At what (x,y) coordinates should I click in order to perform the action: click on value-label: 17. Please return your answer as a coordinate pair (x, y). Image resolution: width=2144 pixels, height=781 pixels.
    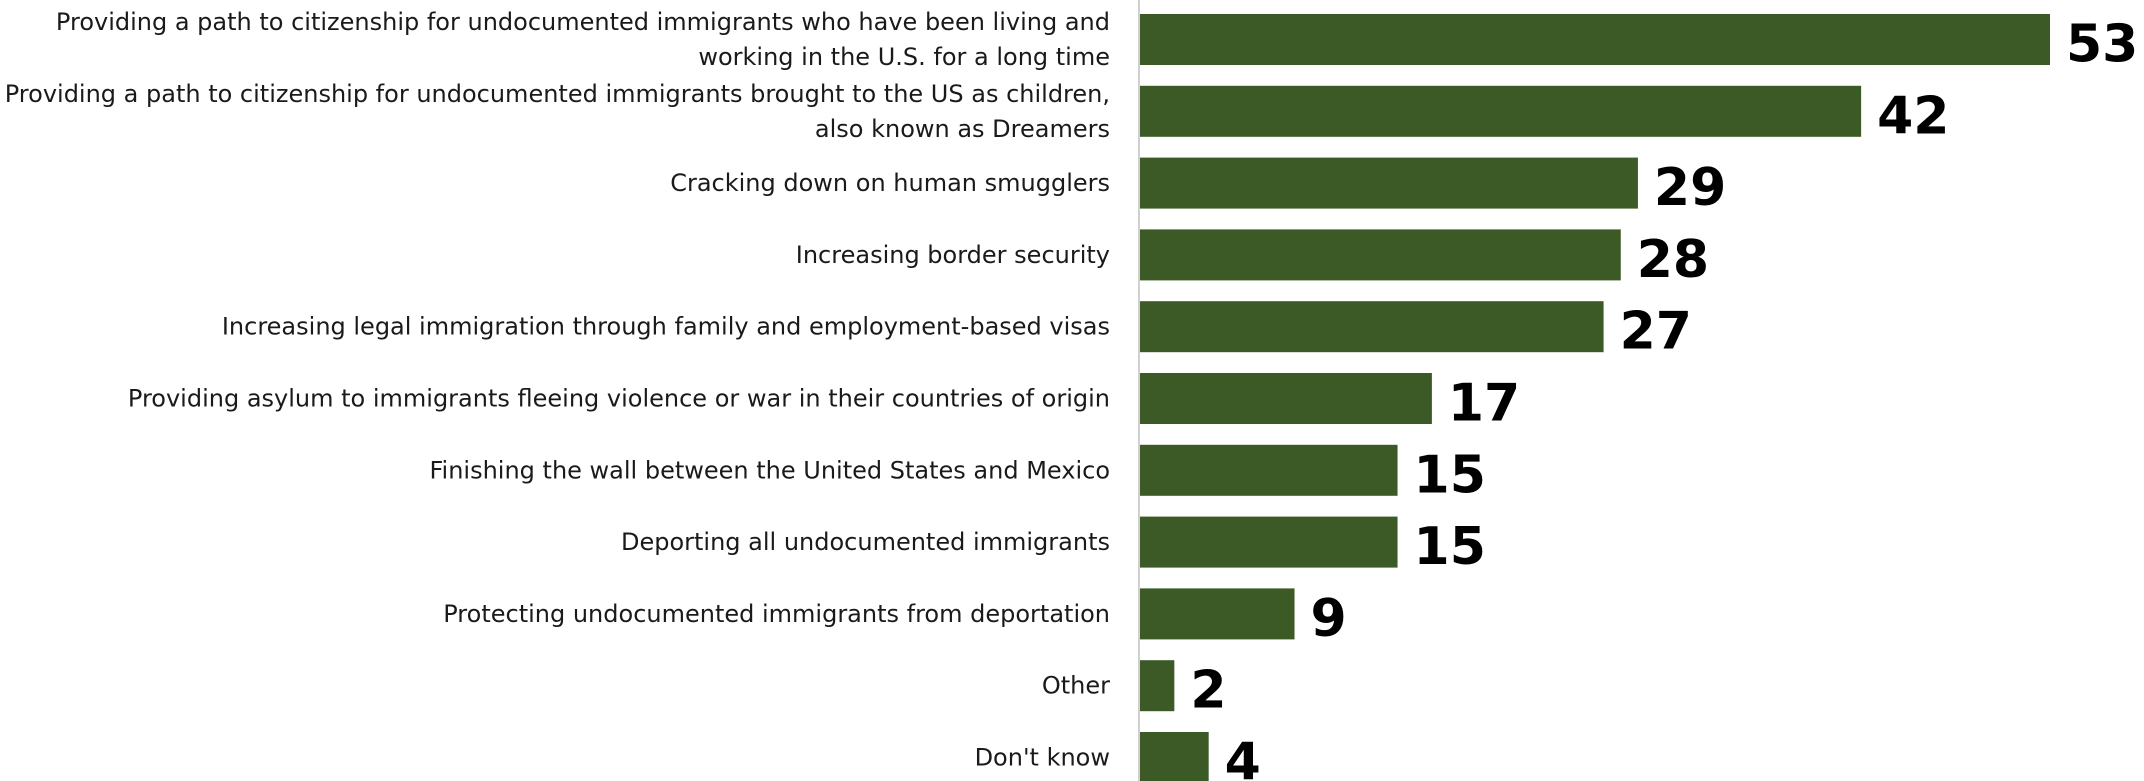
    Looking at the image, I should click on (1484, 404).